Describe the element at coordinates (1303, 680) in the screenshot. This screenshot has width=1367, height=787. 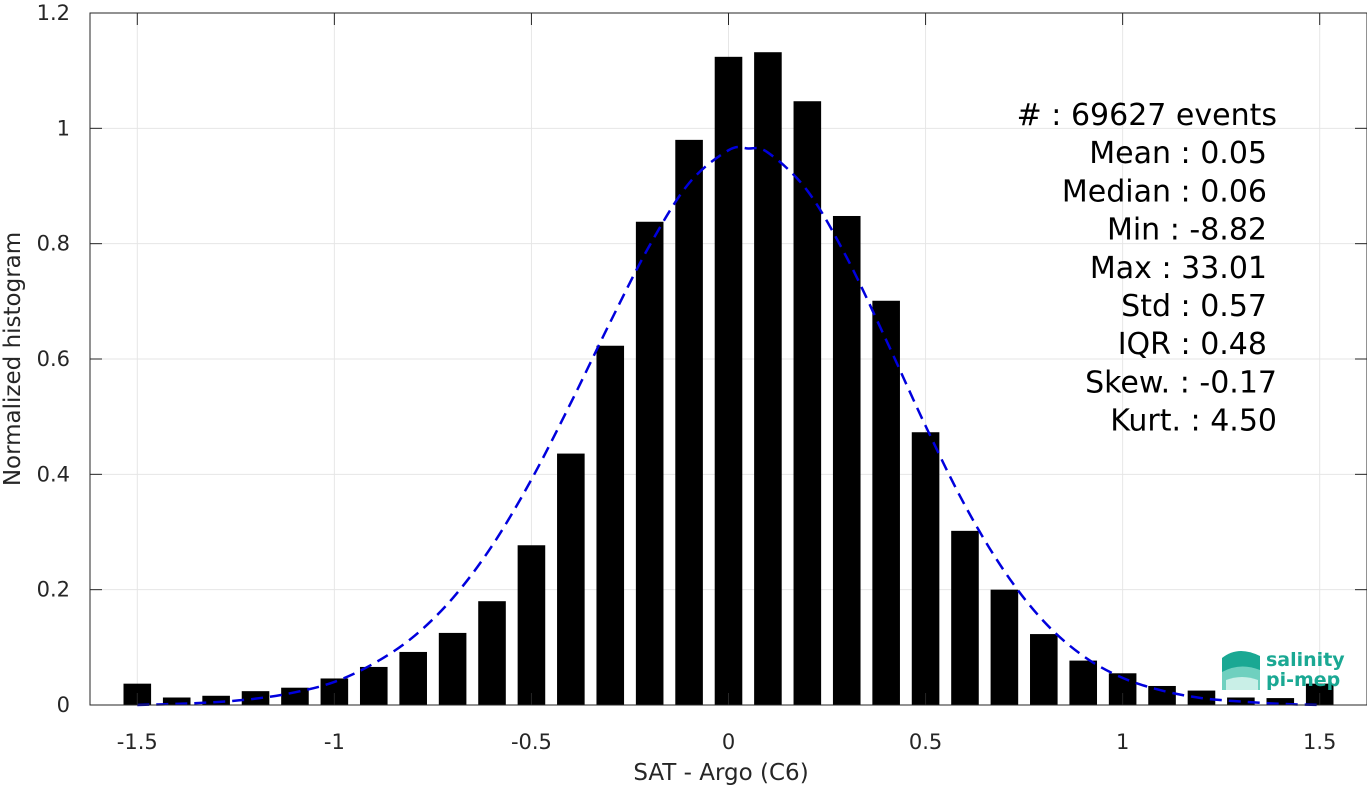
I see `logo-text-pi-mep: pi-mep` at that location.